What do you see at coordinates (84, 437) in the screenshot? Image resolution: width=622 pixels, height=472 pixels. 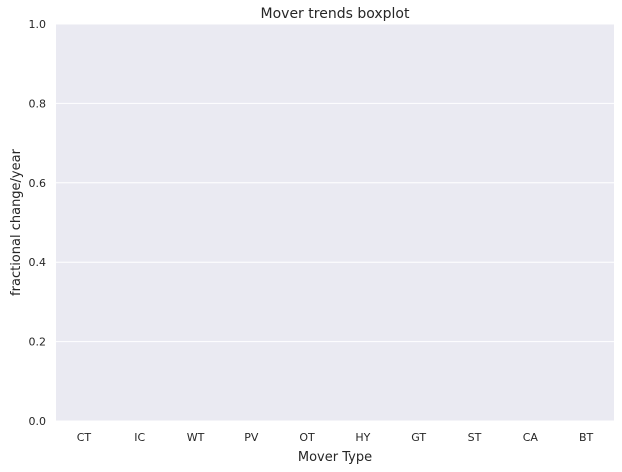 I see `x-tick-label: CT` at bounding box center [84, 437].